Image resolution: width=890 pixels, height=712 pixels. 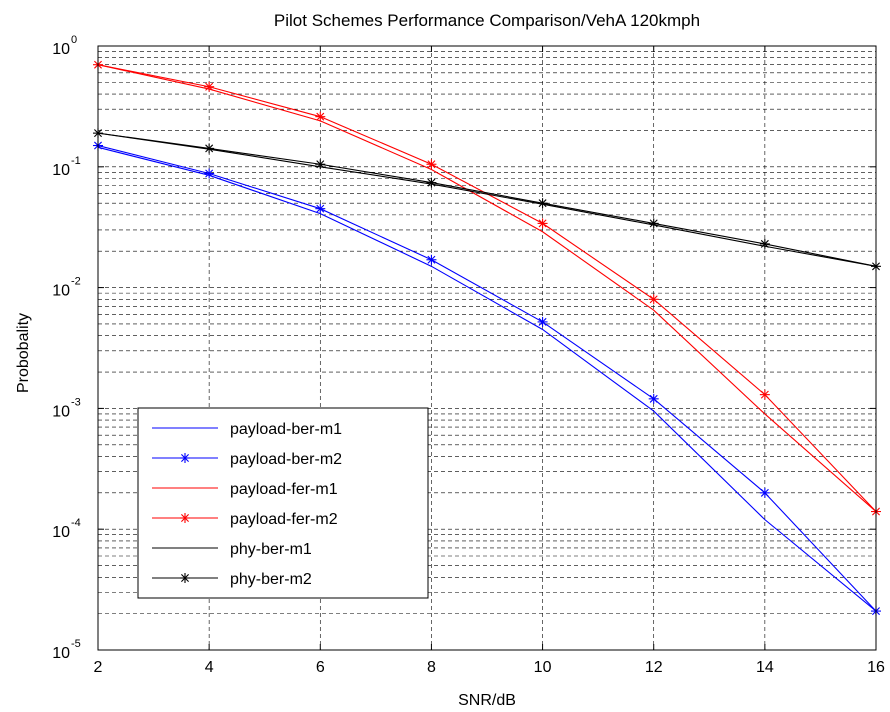 I want to click on y-tick-exponent: -2, so click(x=76, y=282).